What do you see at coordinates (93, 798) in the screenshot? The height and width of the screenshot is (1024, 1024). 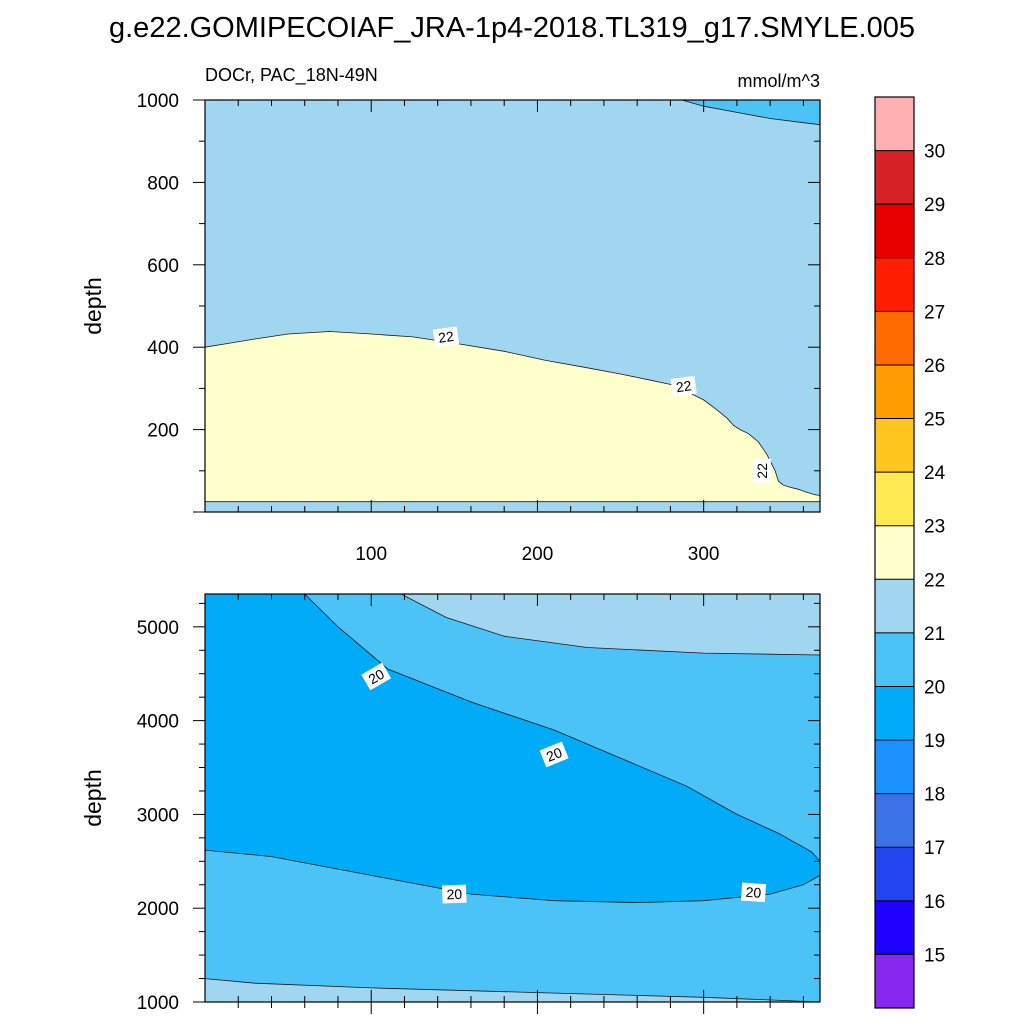 I see `lower-panel-y-axis-title: depth` at bounding box center [93, 798].